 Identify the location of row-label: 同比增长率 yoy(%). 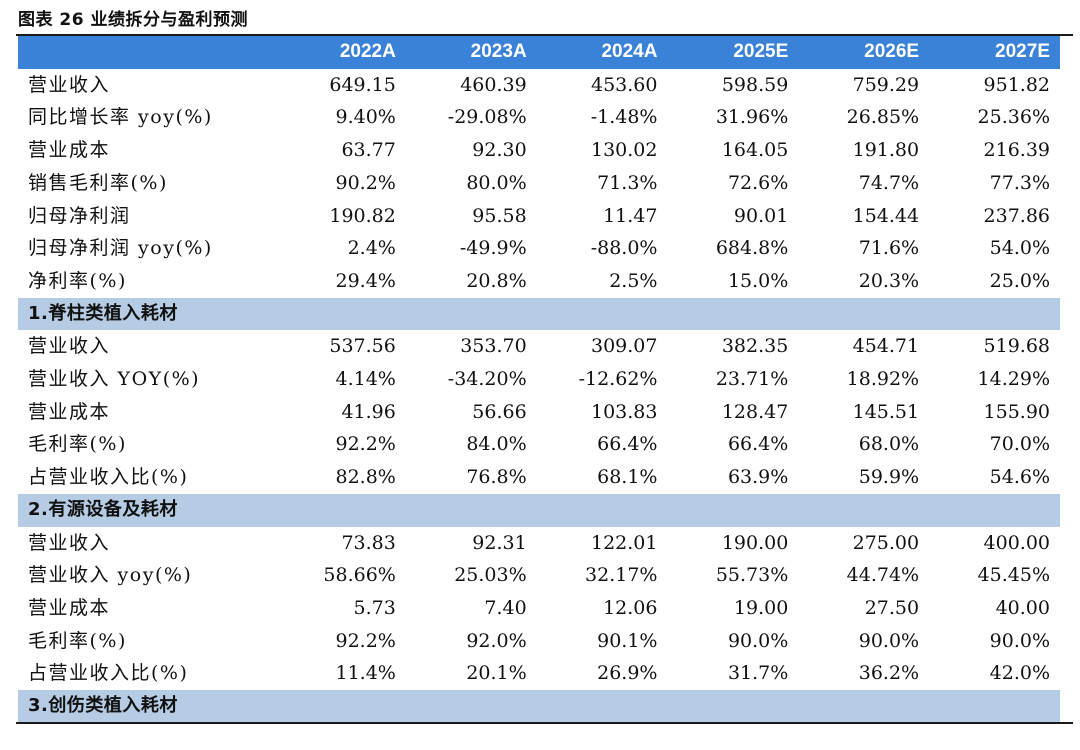
(120, 117).